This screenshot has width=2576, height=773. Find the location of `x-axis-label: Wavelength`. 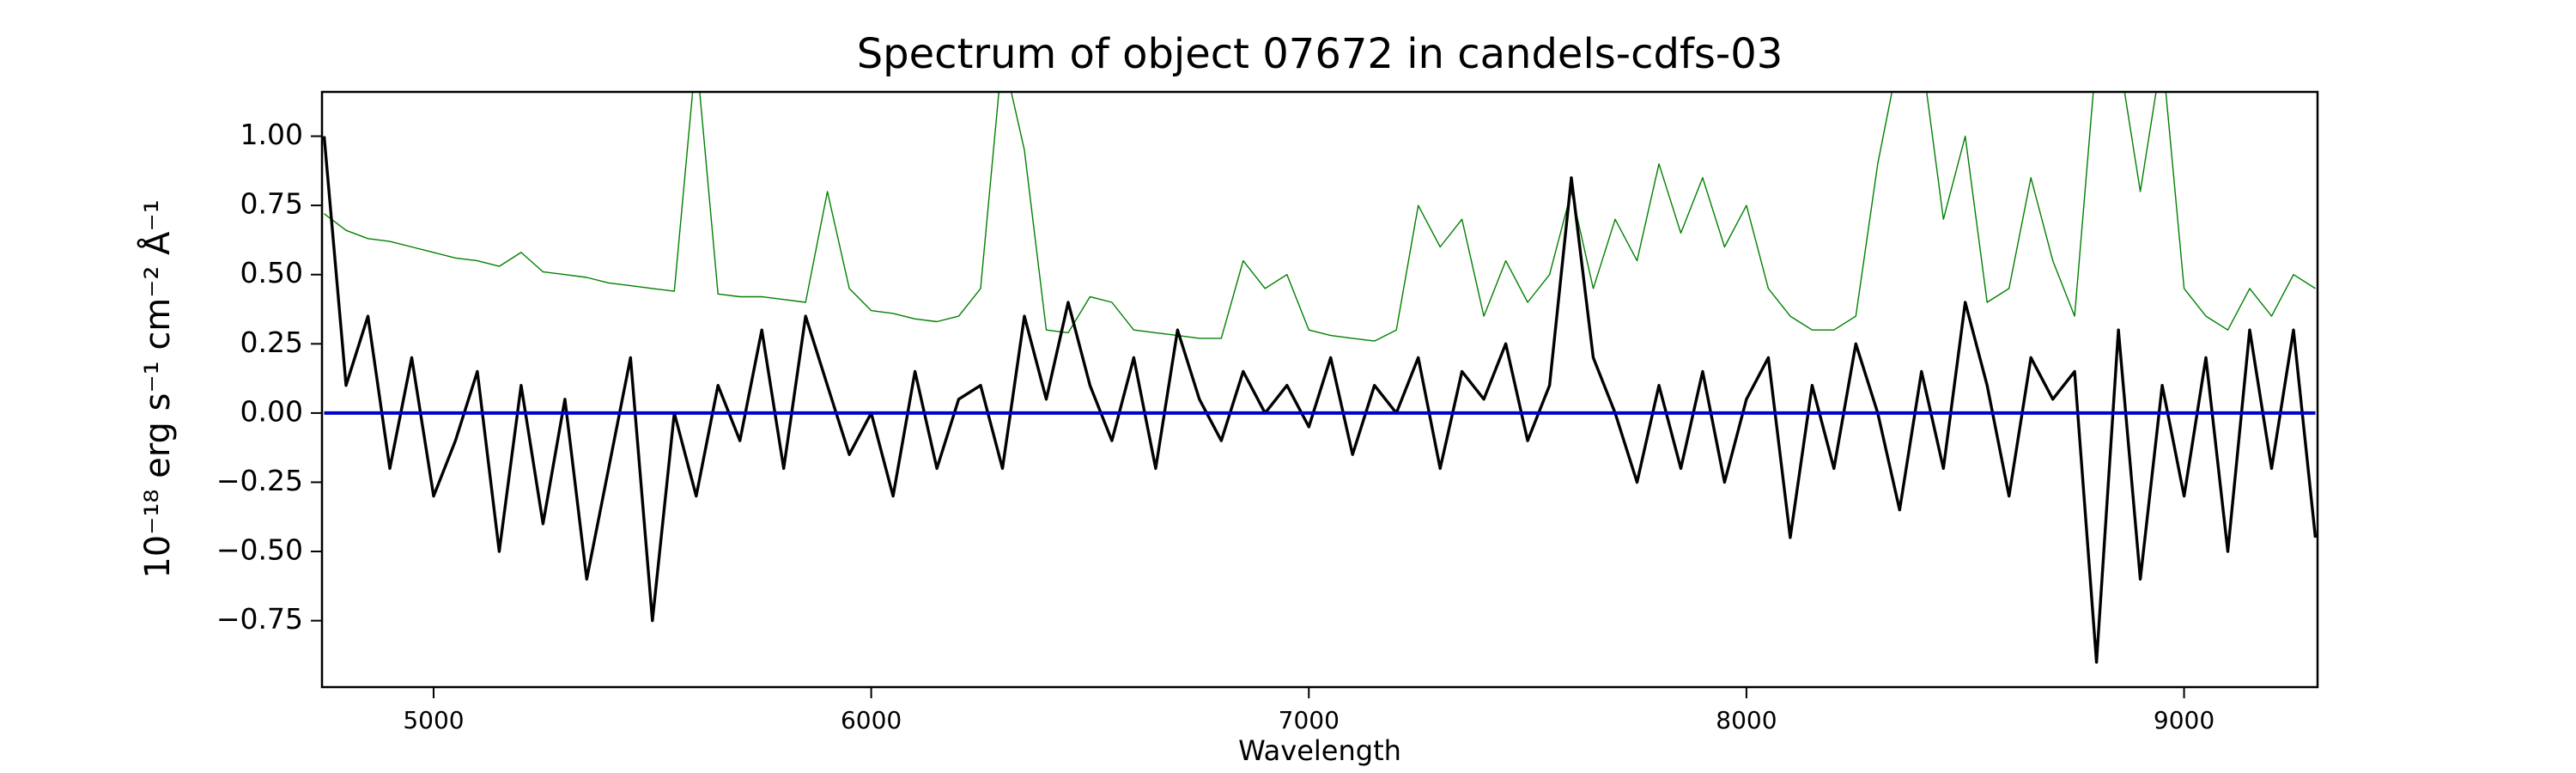

x-axis-label: Wavelength is located at coordinates (1319, 750).